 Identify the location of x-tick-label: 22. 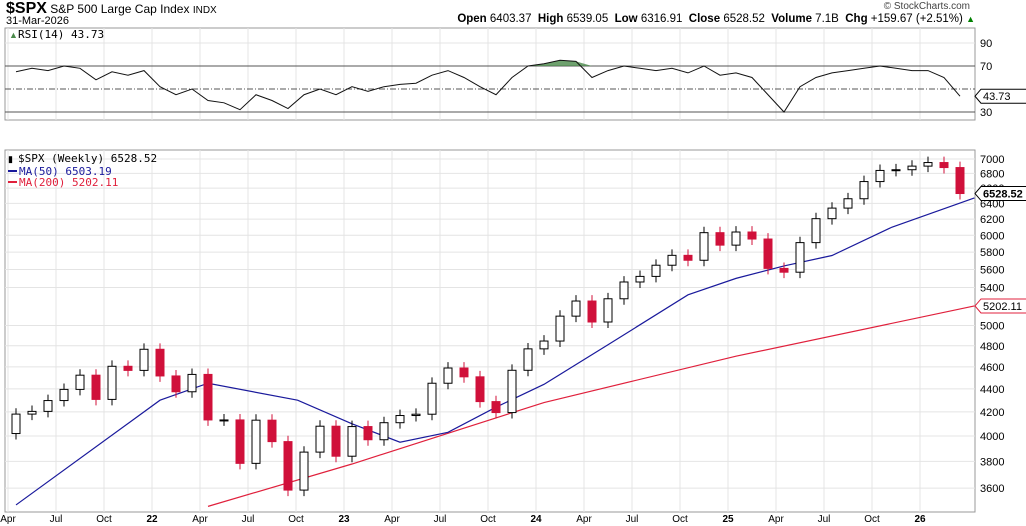
(152, 519).